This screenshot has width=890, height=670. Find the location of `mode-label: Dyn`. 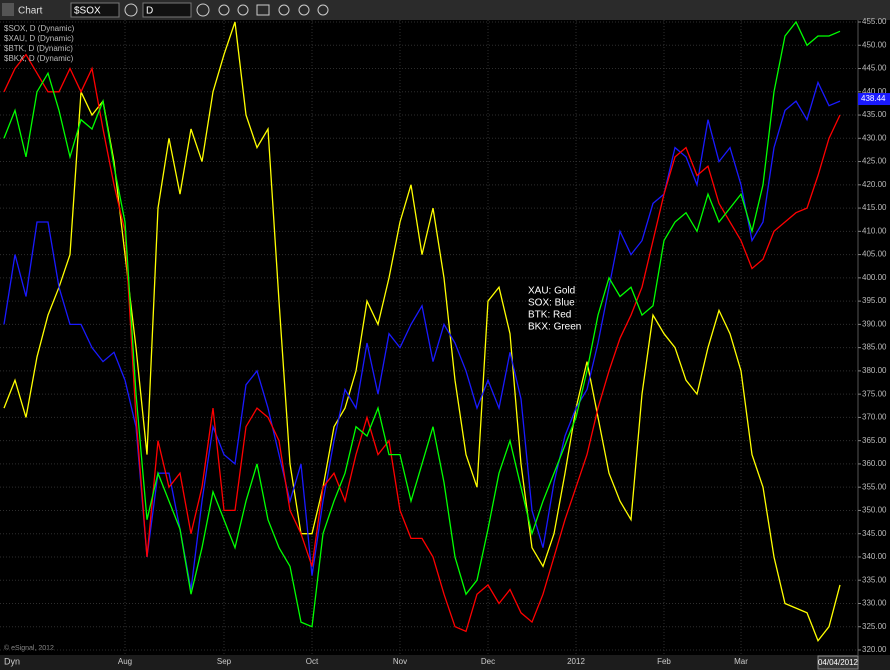

mode-label: Dyn is located at coordinates (12, 661).